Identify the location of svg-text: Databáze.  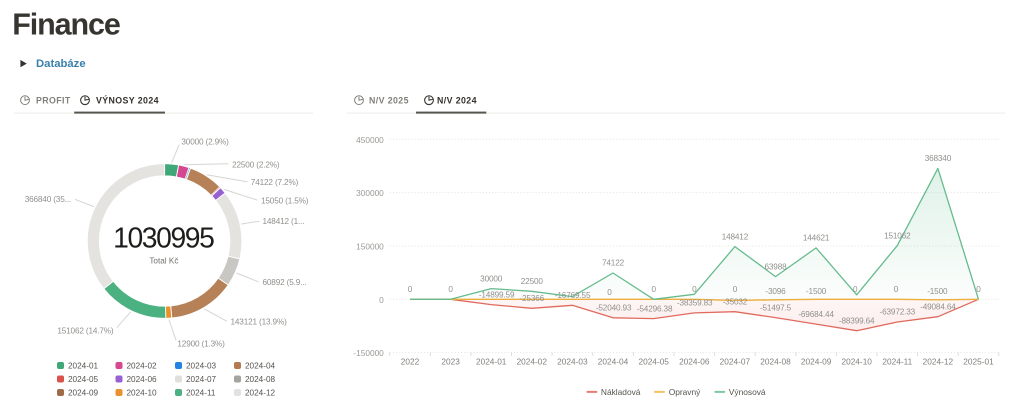
(61, 64).